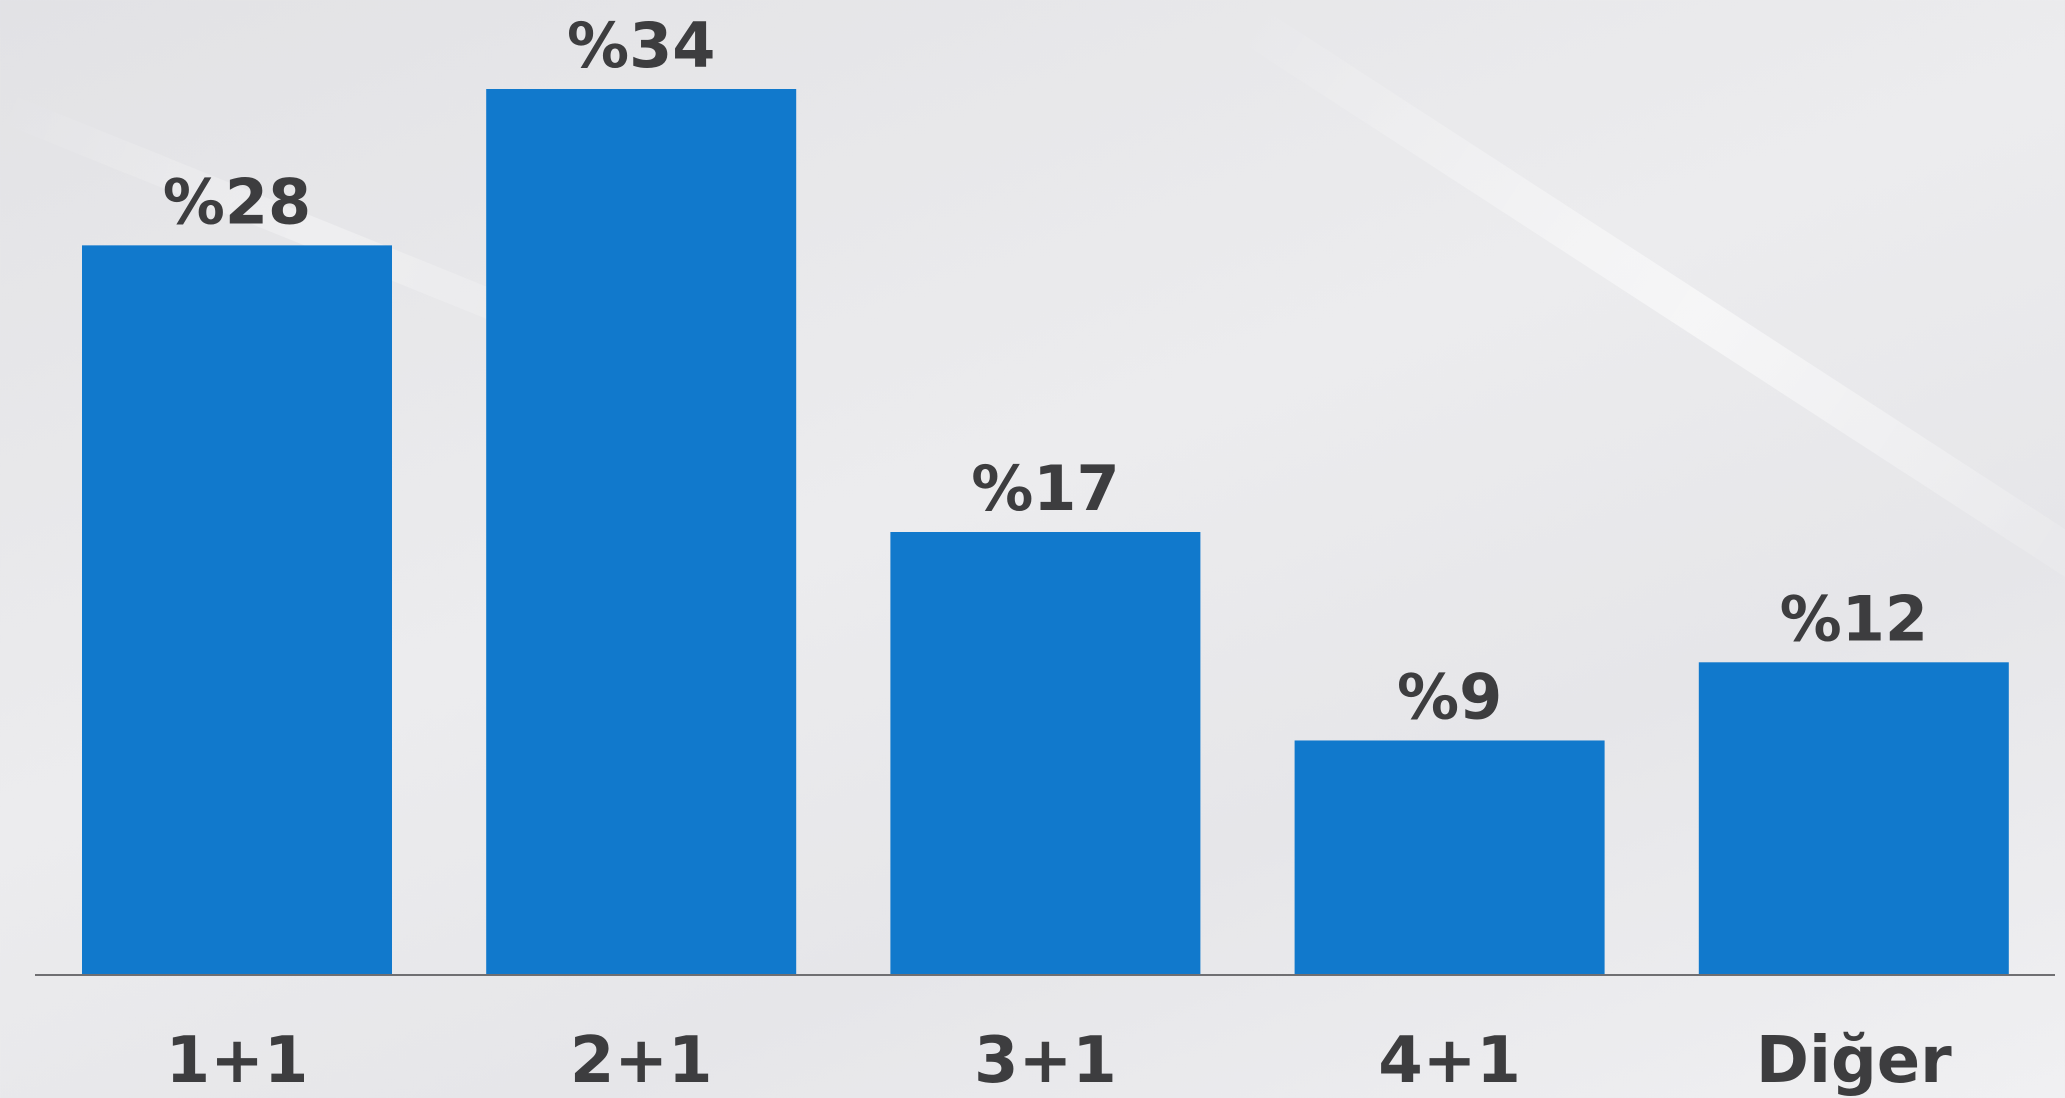 The height and width of the screenshot is (1098, 2065). Describe the element at coordinates (641, 1061) in the screenshot. I see `category-label-2: 2+1` at that location.